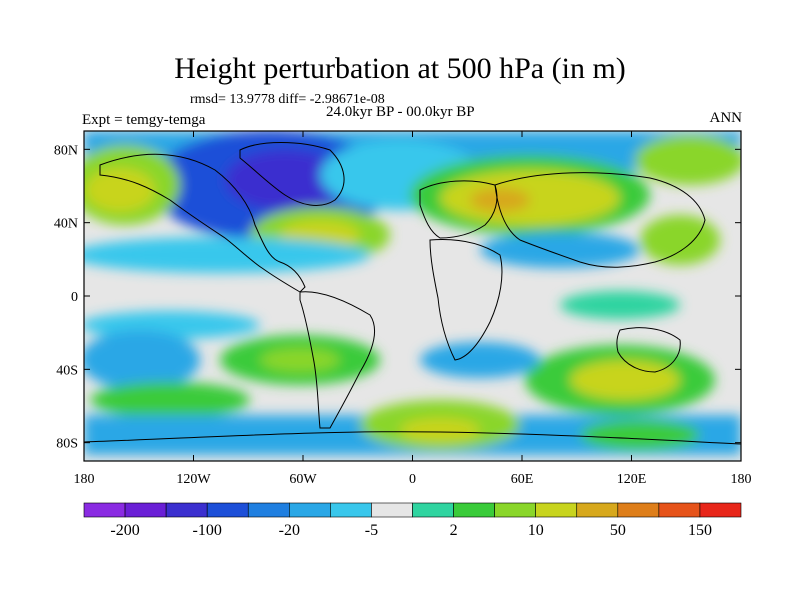  Describe the element at coordinates (67, 444) in the screenshot. I see `lat-tick-label: 80S` at that location.